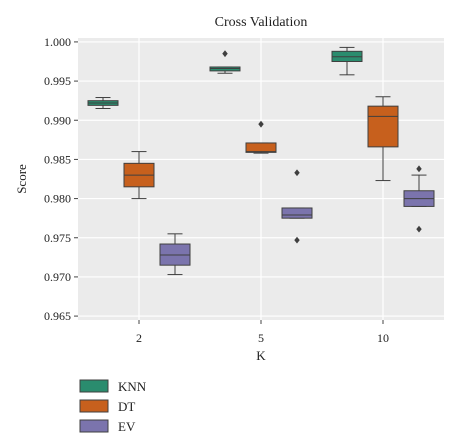 Image resolution: width=474 pixels, height=447 pixels. I want to click on x-axis-label: K, so click(261, 355).